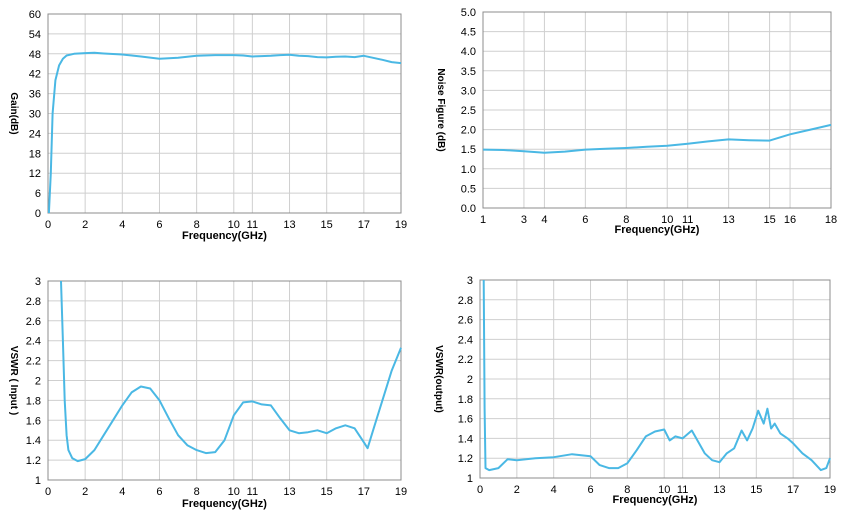  Describe the element at coordinates (468, 170) in the screenshot. I see `nf-ytick-label: 1.0` at that location.